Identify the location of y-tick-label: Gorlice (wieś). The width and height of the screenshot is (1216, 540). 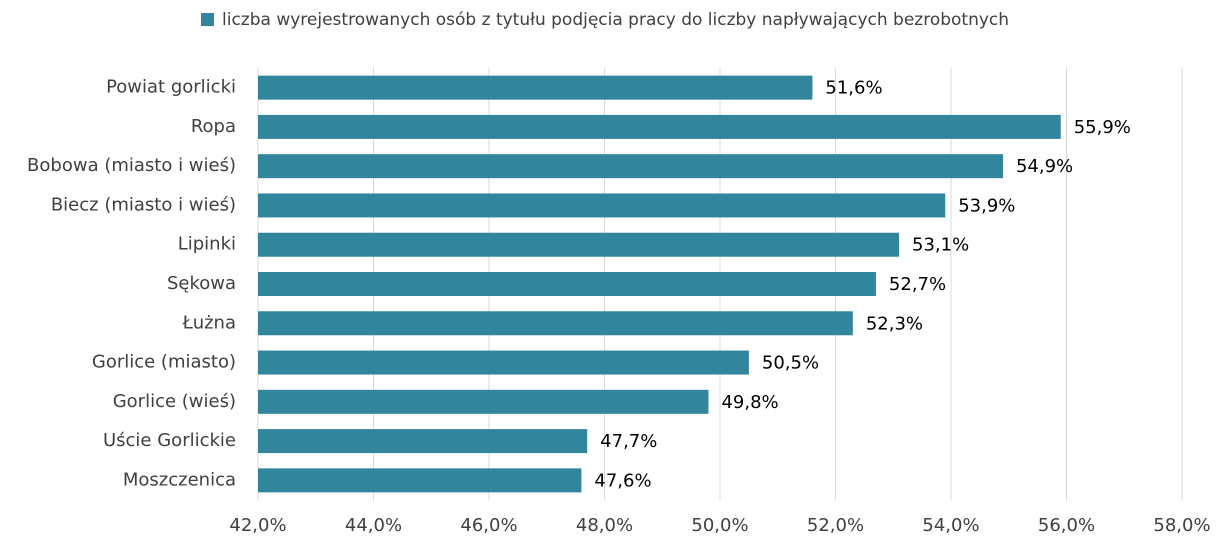
(174, 401).